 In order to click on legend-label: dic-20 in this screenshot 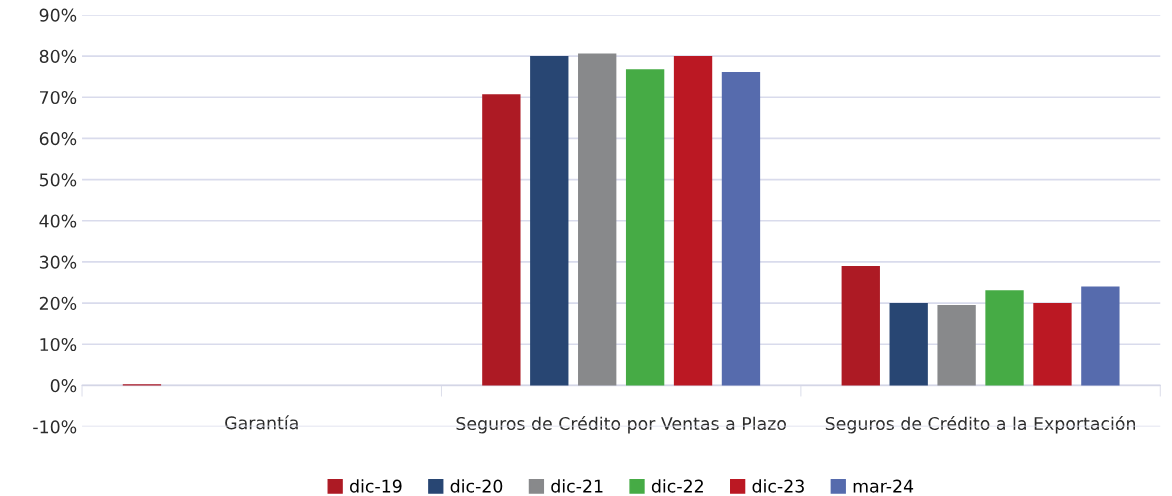, I will do `click(476, 486)`.